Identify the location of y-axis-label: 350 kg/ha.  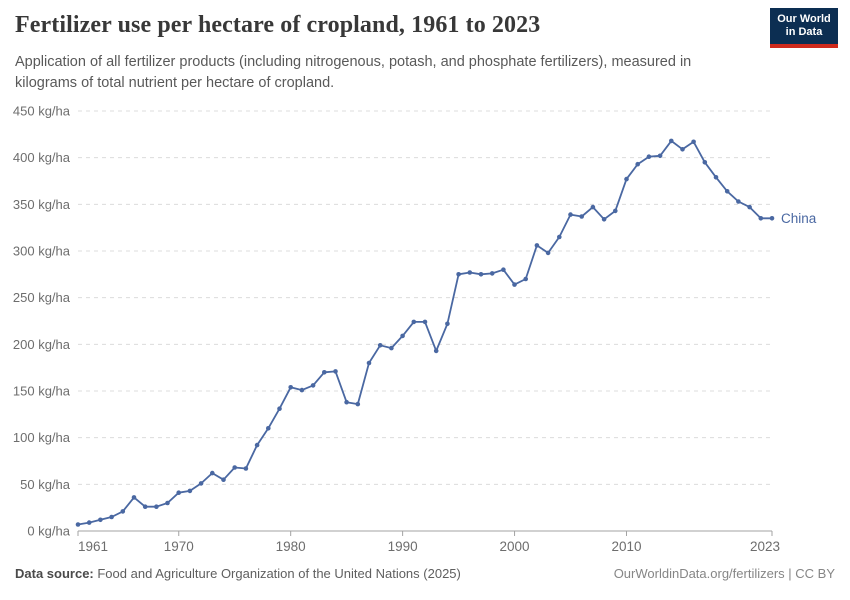
(42, 204).